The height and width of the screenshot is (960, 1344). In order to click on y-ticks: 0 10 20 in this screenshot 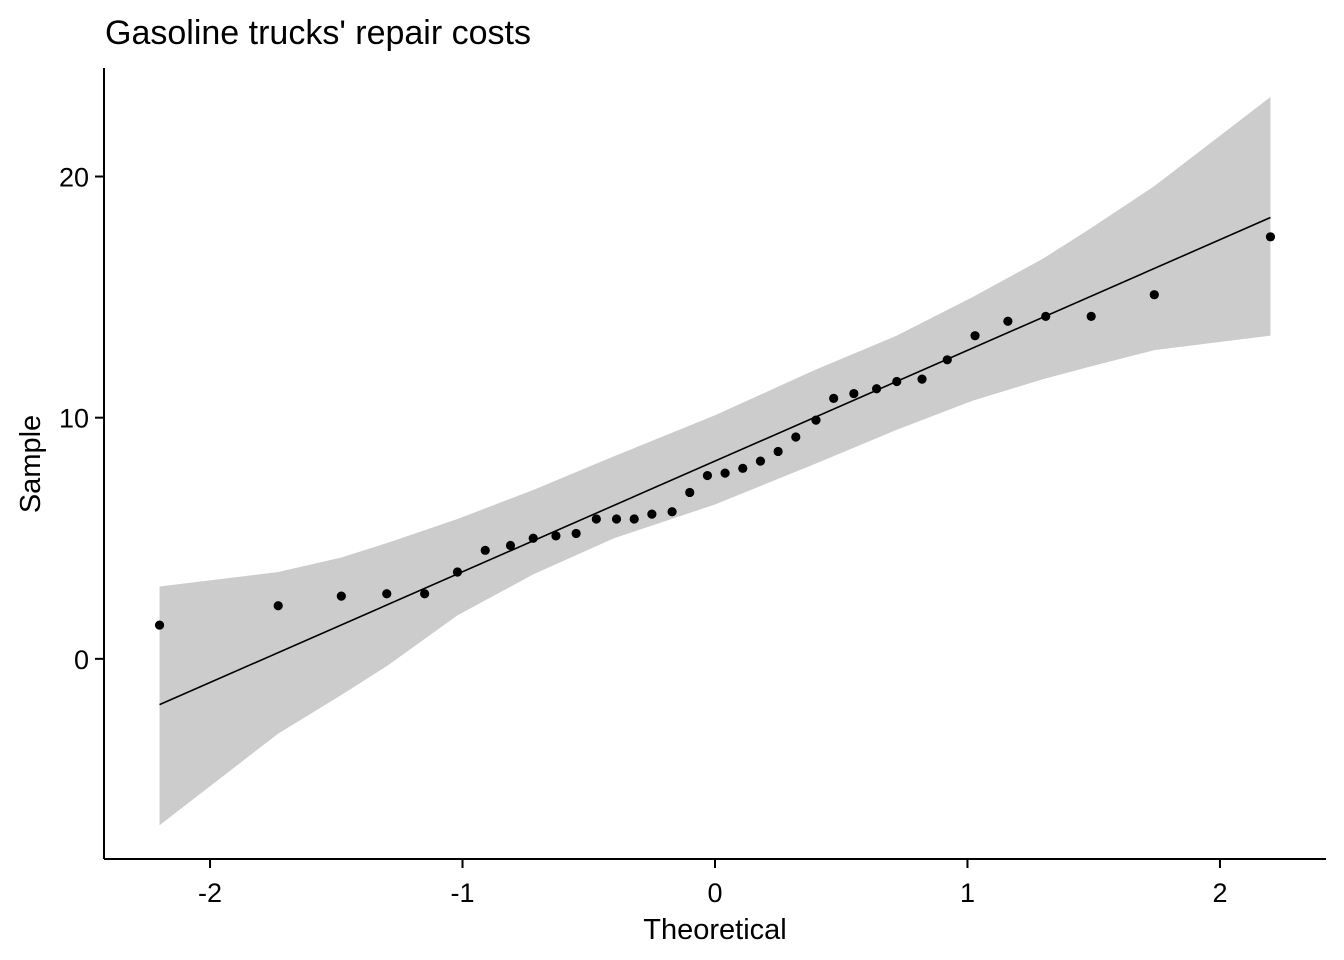, I will do `click(81, 419)`.